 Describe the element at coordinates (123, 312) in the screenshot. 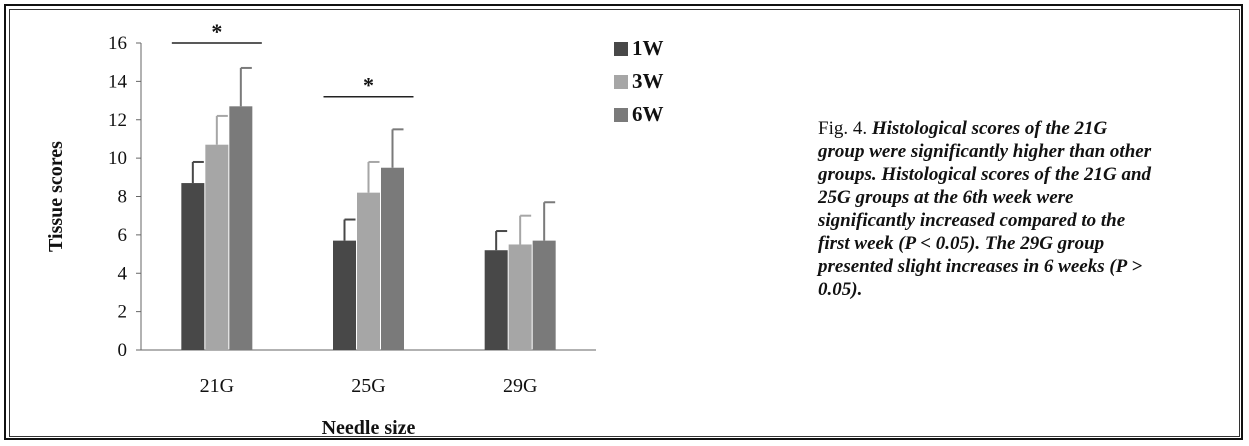

I see `y-tick-label: 2` at that location.